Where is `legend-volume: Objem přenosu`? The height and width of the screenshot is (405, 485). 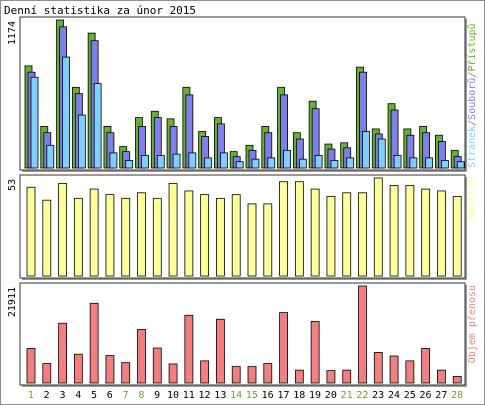
legend-volume: Objem přenosu is located at coordinates (472, 324).